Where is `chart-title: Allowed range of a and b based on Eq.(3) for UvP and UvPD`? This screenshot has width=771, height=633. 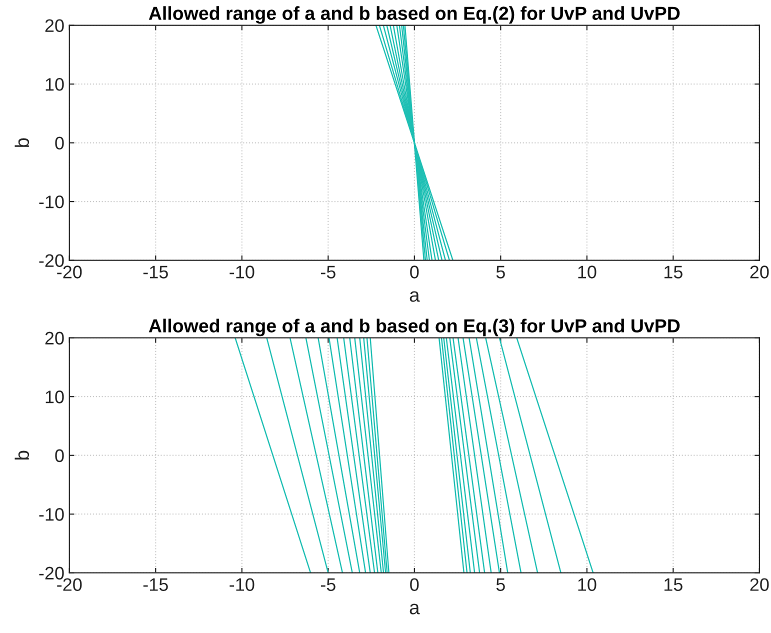
chart-title: Allowed range of a and b based on Eq.(3) for UvP and UvPD is located at coordinates (414, 327).